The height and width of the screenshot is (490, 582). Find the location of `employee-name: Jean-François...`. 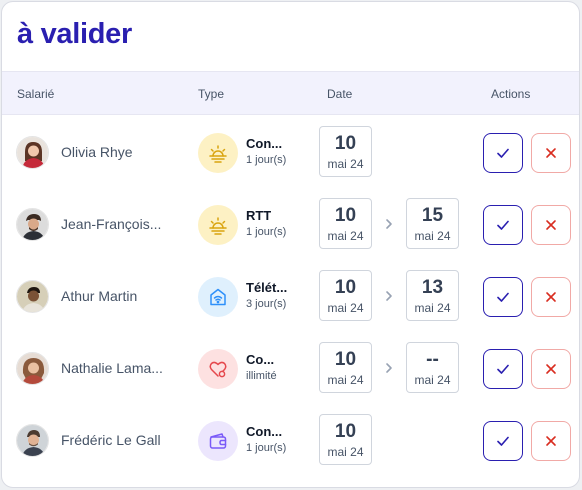

employee-name: Jean-François... is located at coordinates (111, 224).